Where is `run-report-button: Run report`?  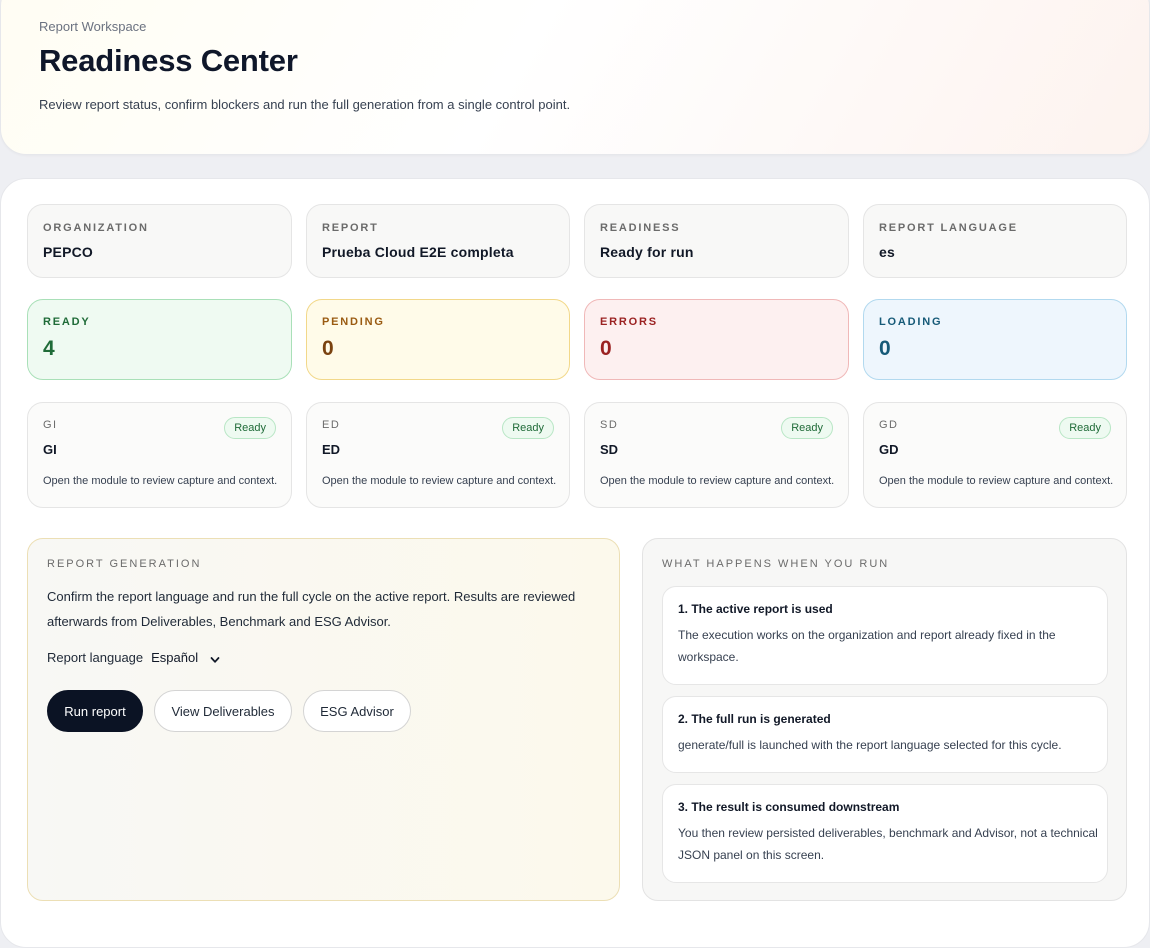 run-report-button: Run report is located at coordinates (95, 711).